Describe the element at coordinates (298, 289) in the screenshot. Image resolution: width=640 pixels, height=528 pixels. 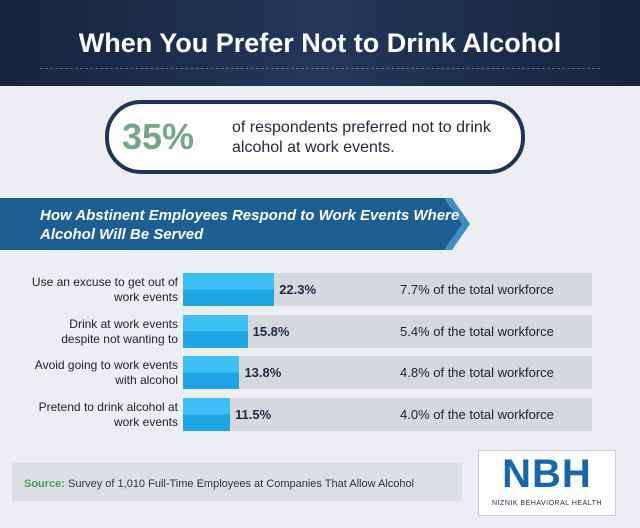
I see `value-label: 22.3%` at that location.